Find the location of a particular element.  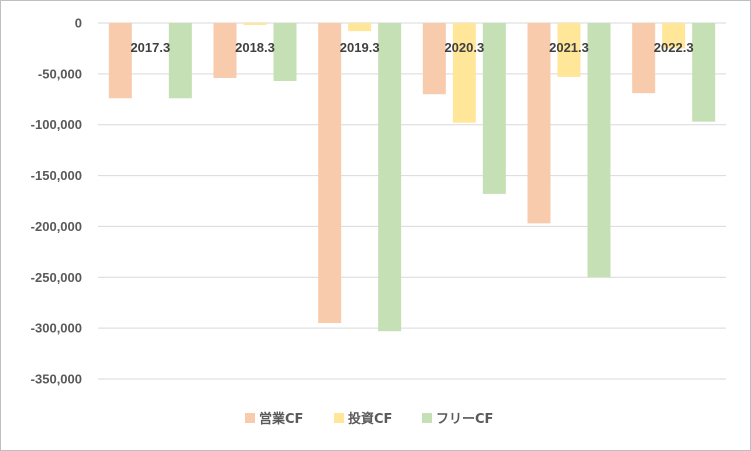

bar-2018.3-フリーCF is located at coordinates (285, 52).